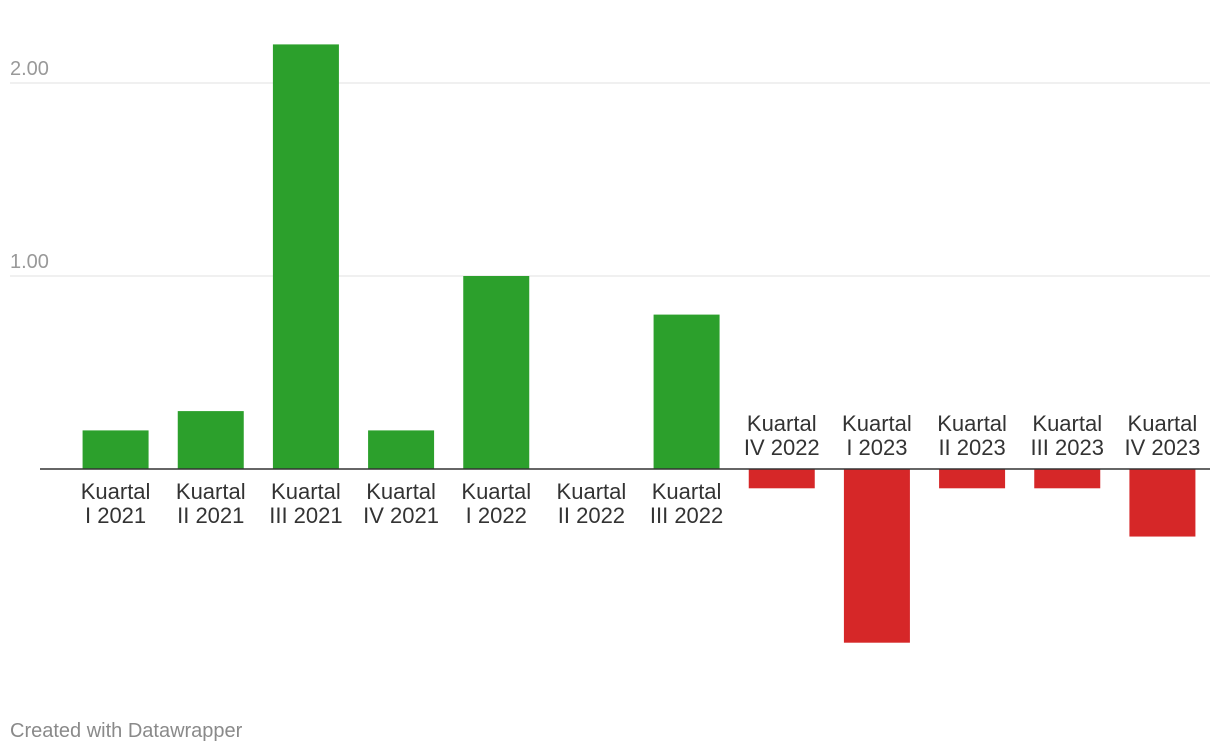  Describe the element at coordinates (29, 262) in the screenshot. I see `y-tick-label: 1.00` at that location.